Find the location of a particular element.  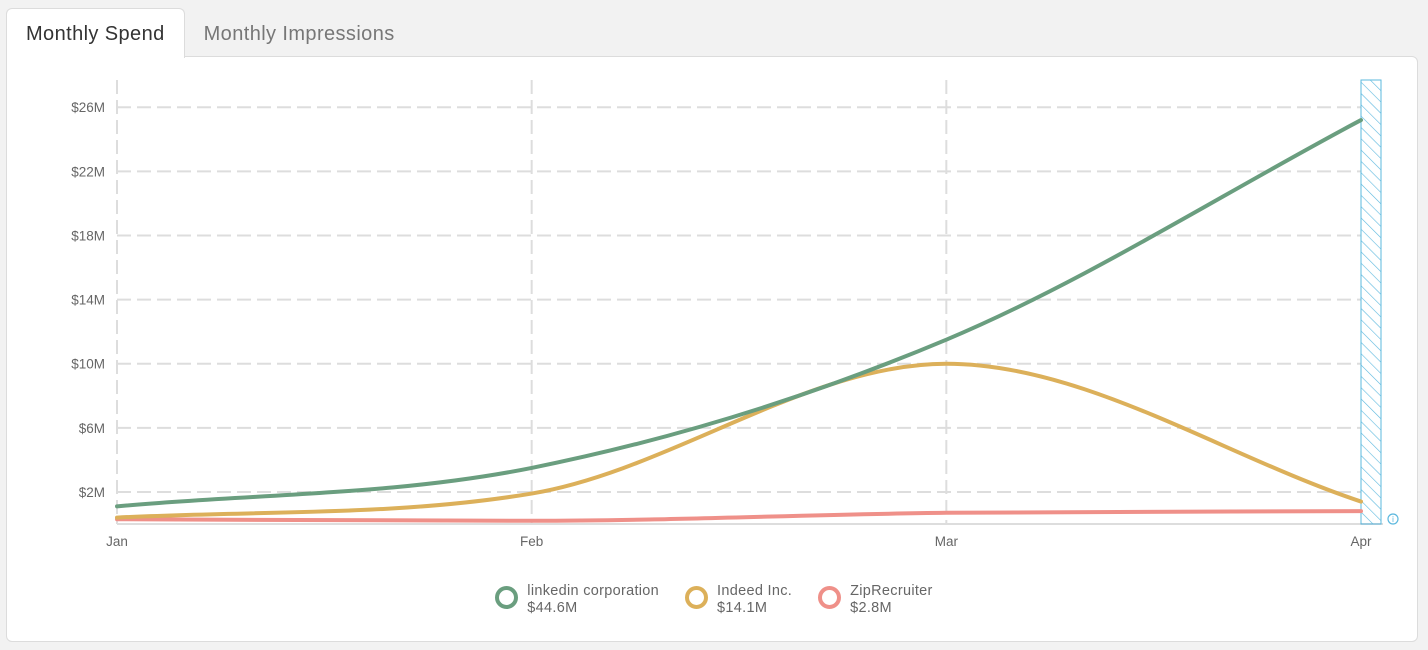

y-tick-label: $22M is located at coordinates (88, 171).